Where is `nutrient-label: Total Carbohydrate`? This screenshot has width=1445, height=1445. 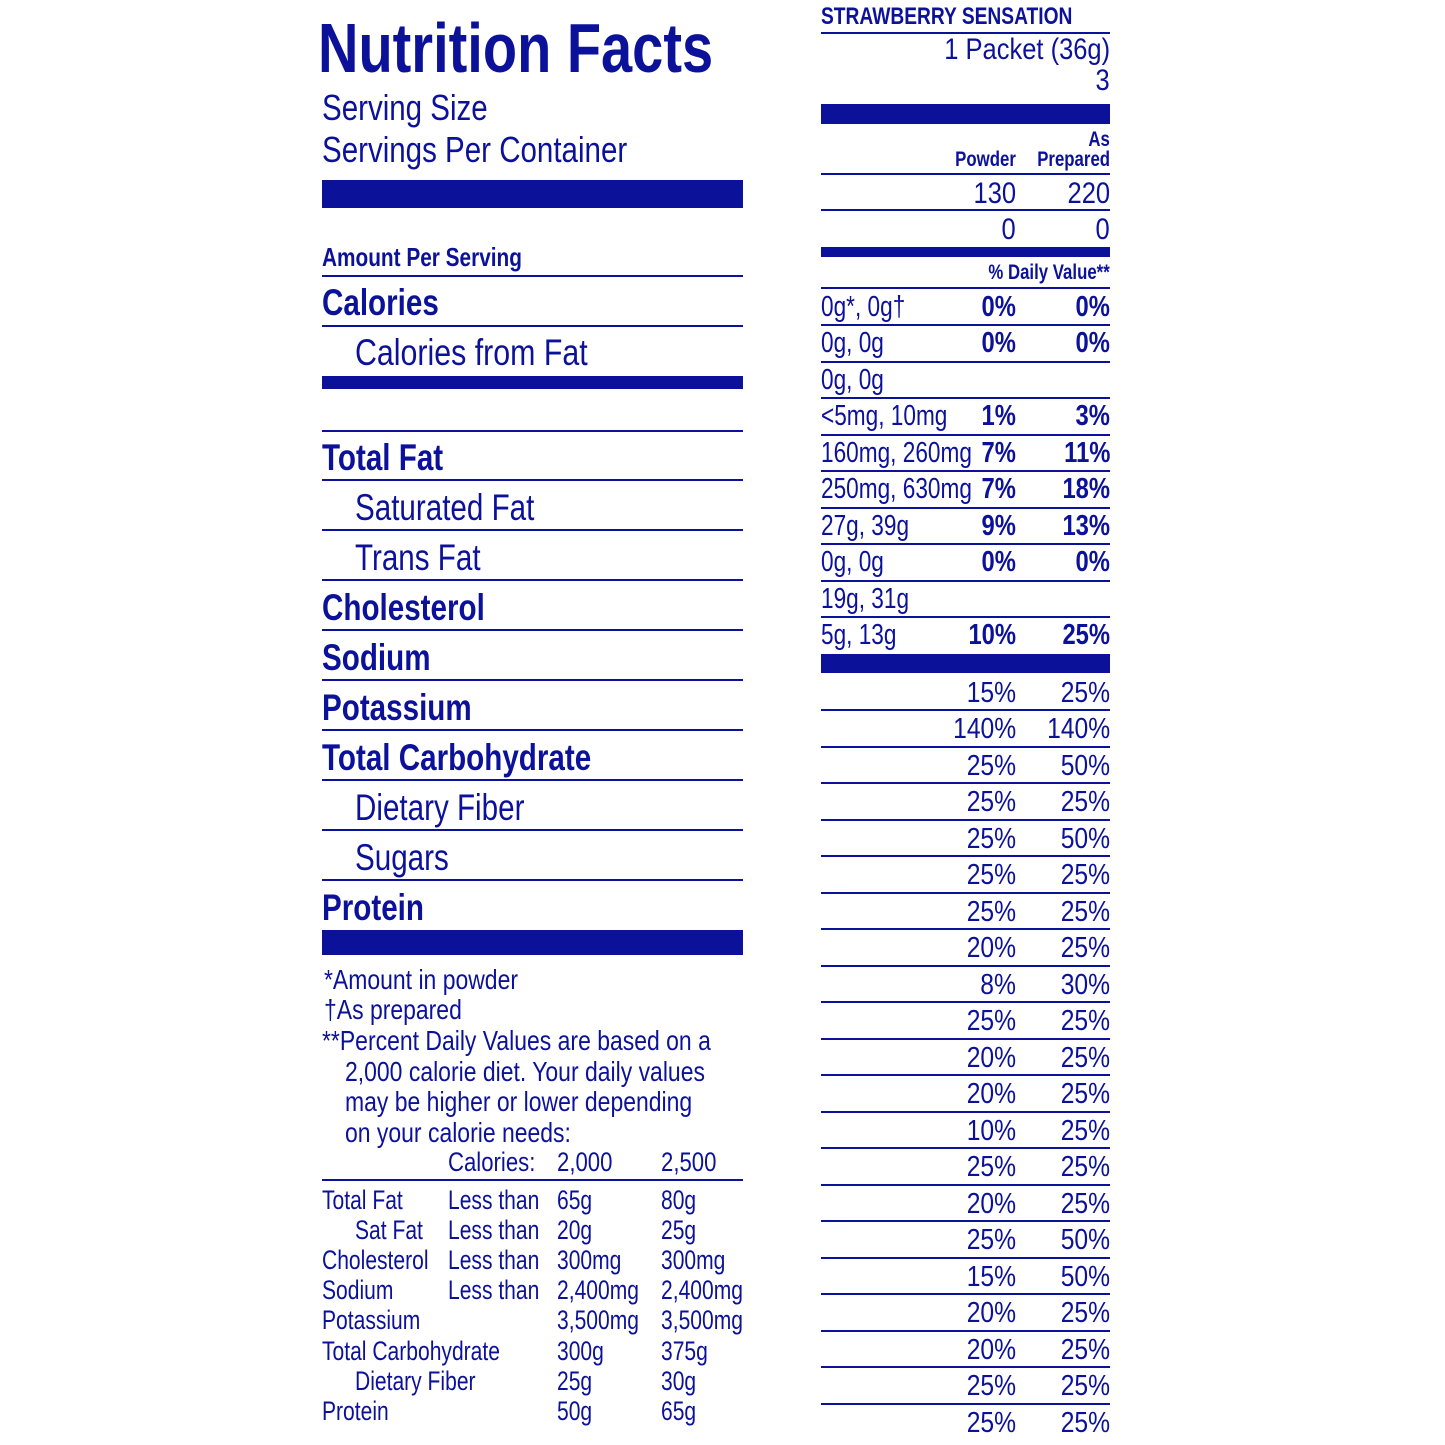 nutrient-label: Total Carbohydrate is located at coordinates (457, 757).